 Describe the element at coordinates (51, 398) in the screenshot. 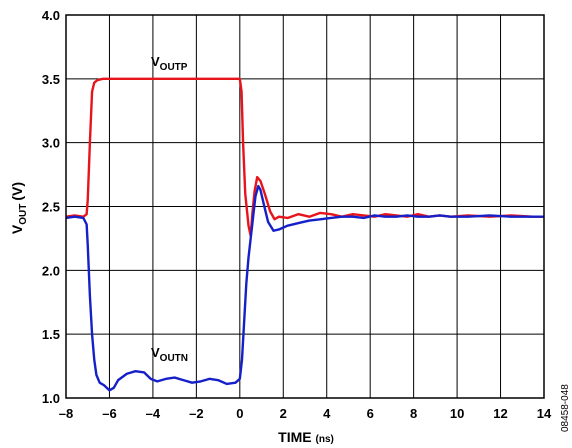

I see `y-tick-label: 1.0` at that location.